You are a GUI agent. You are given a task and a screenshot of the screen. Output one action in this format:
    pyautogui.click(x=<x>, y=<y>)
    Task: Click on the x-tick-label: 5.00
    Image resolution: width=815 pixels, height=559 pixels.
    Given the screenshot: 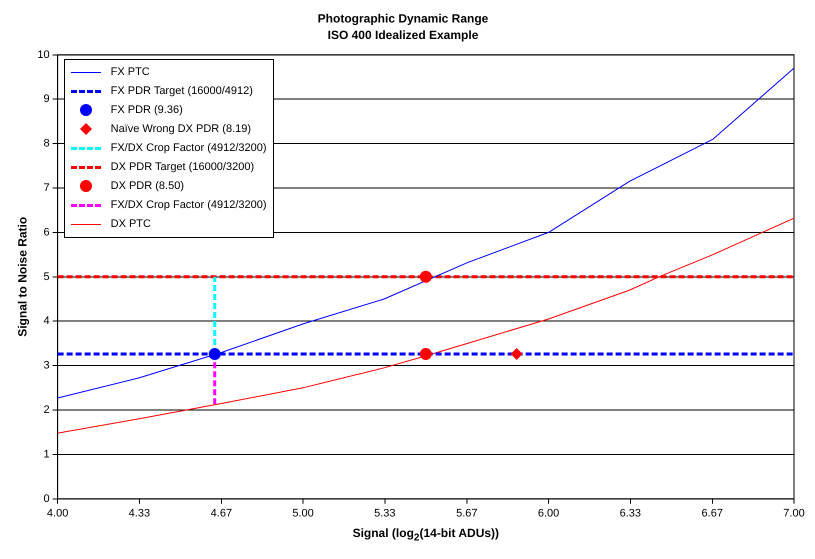 What is the action you would take?
    pyautogui.click(x=303, y=513)
    